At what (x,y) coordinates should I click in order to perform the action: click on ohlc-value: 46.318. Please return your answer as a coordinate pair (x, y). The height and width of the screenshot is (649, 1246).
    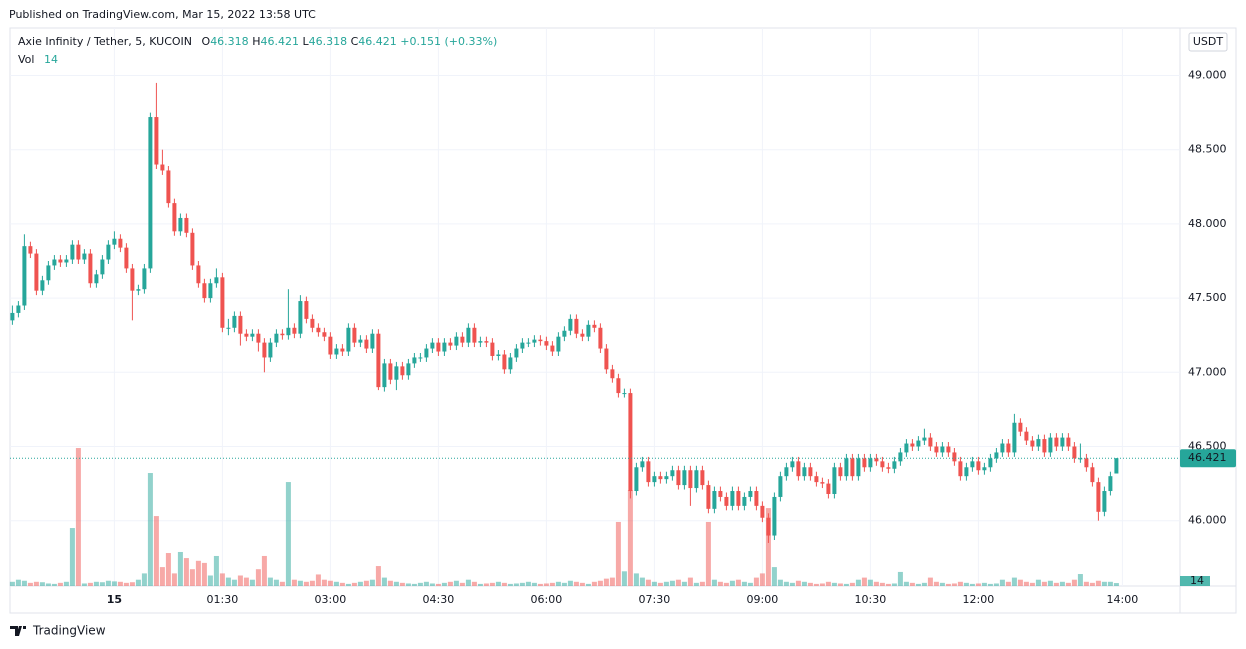
    Looking at the image, I should click on (328, 41).